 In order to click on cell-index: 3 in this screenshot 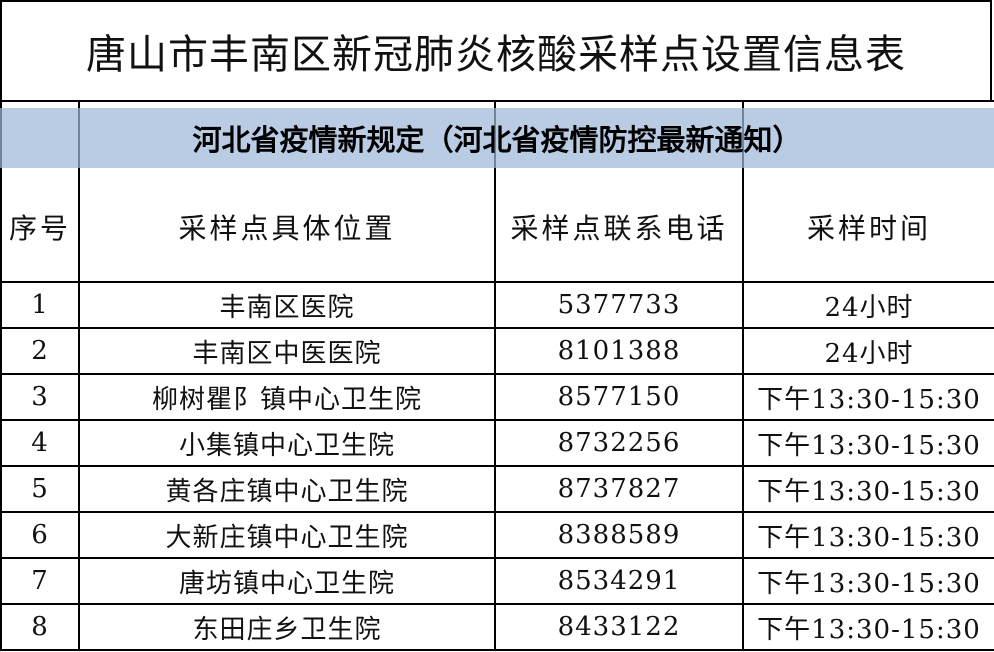, I will do `click(40, 397)`.